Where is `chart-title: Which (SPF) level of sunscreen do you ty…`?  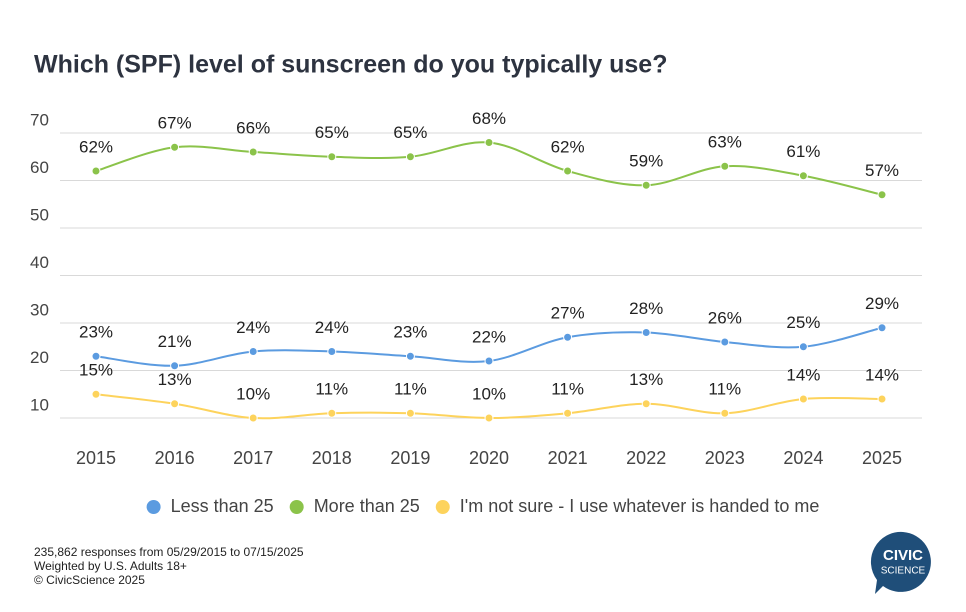 chart-title: Which (SPF) level of sunscreen do you ty… is located at coordinates (350, 65).